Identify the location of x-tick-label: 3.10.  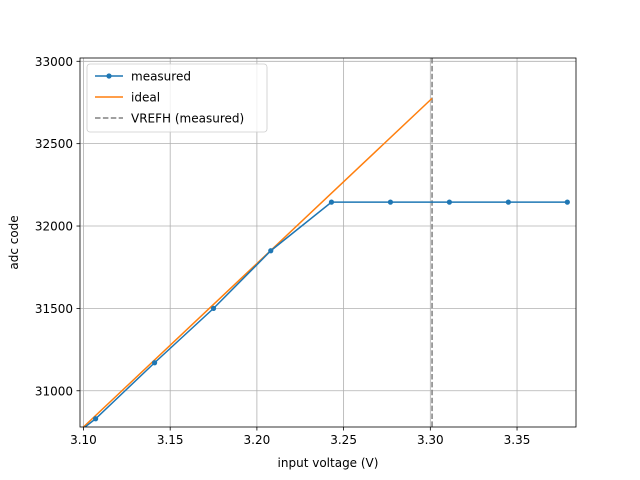
(83, 440).